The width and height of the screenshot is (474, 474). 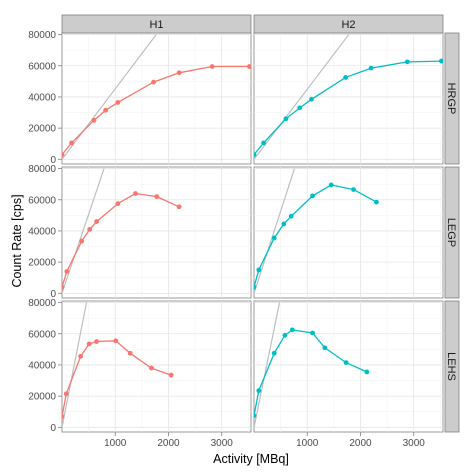 I want to click on strip-lehs: LEHS, so click(x=452, y=366).